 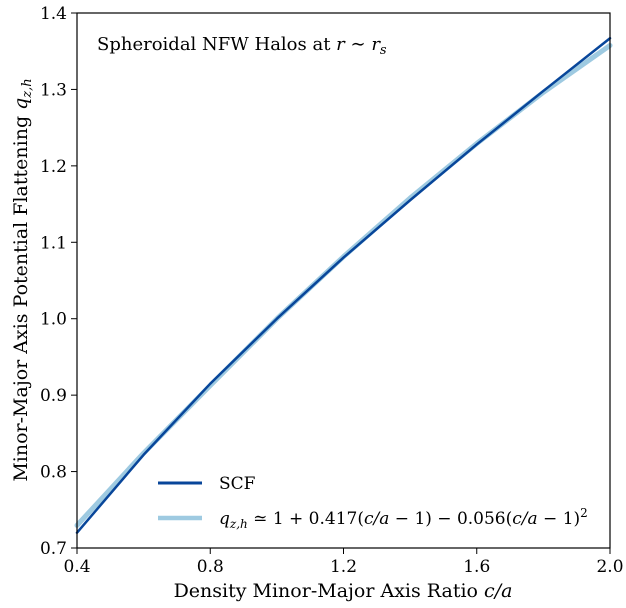 I want to click on x-tick-label: 1.6, so click(x=476, y=567).